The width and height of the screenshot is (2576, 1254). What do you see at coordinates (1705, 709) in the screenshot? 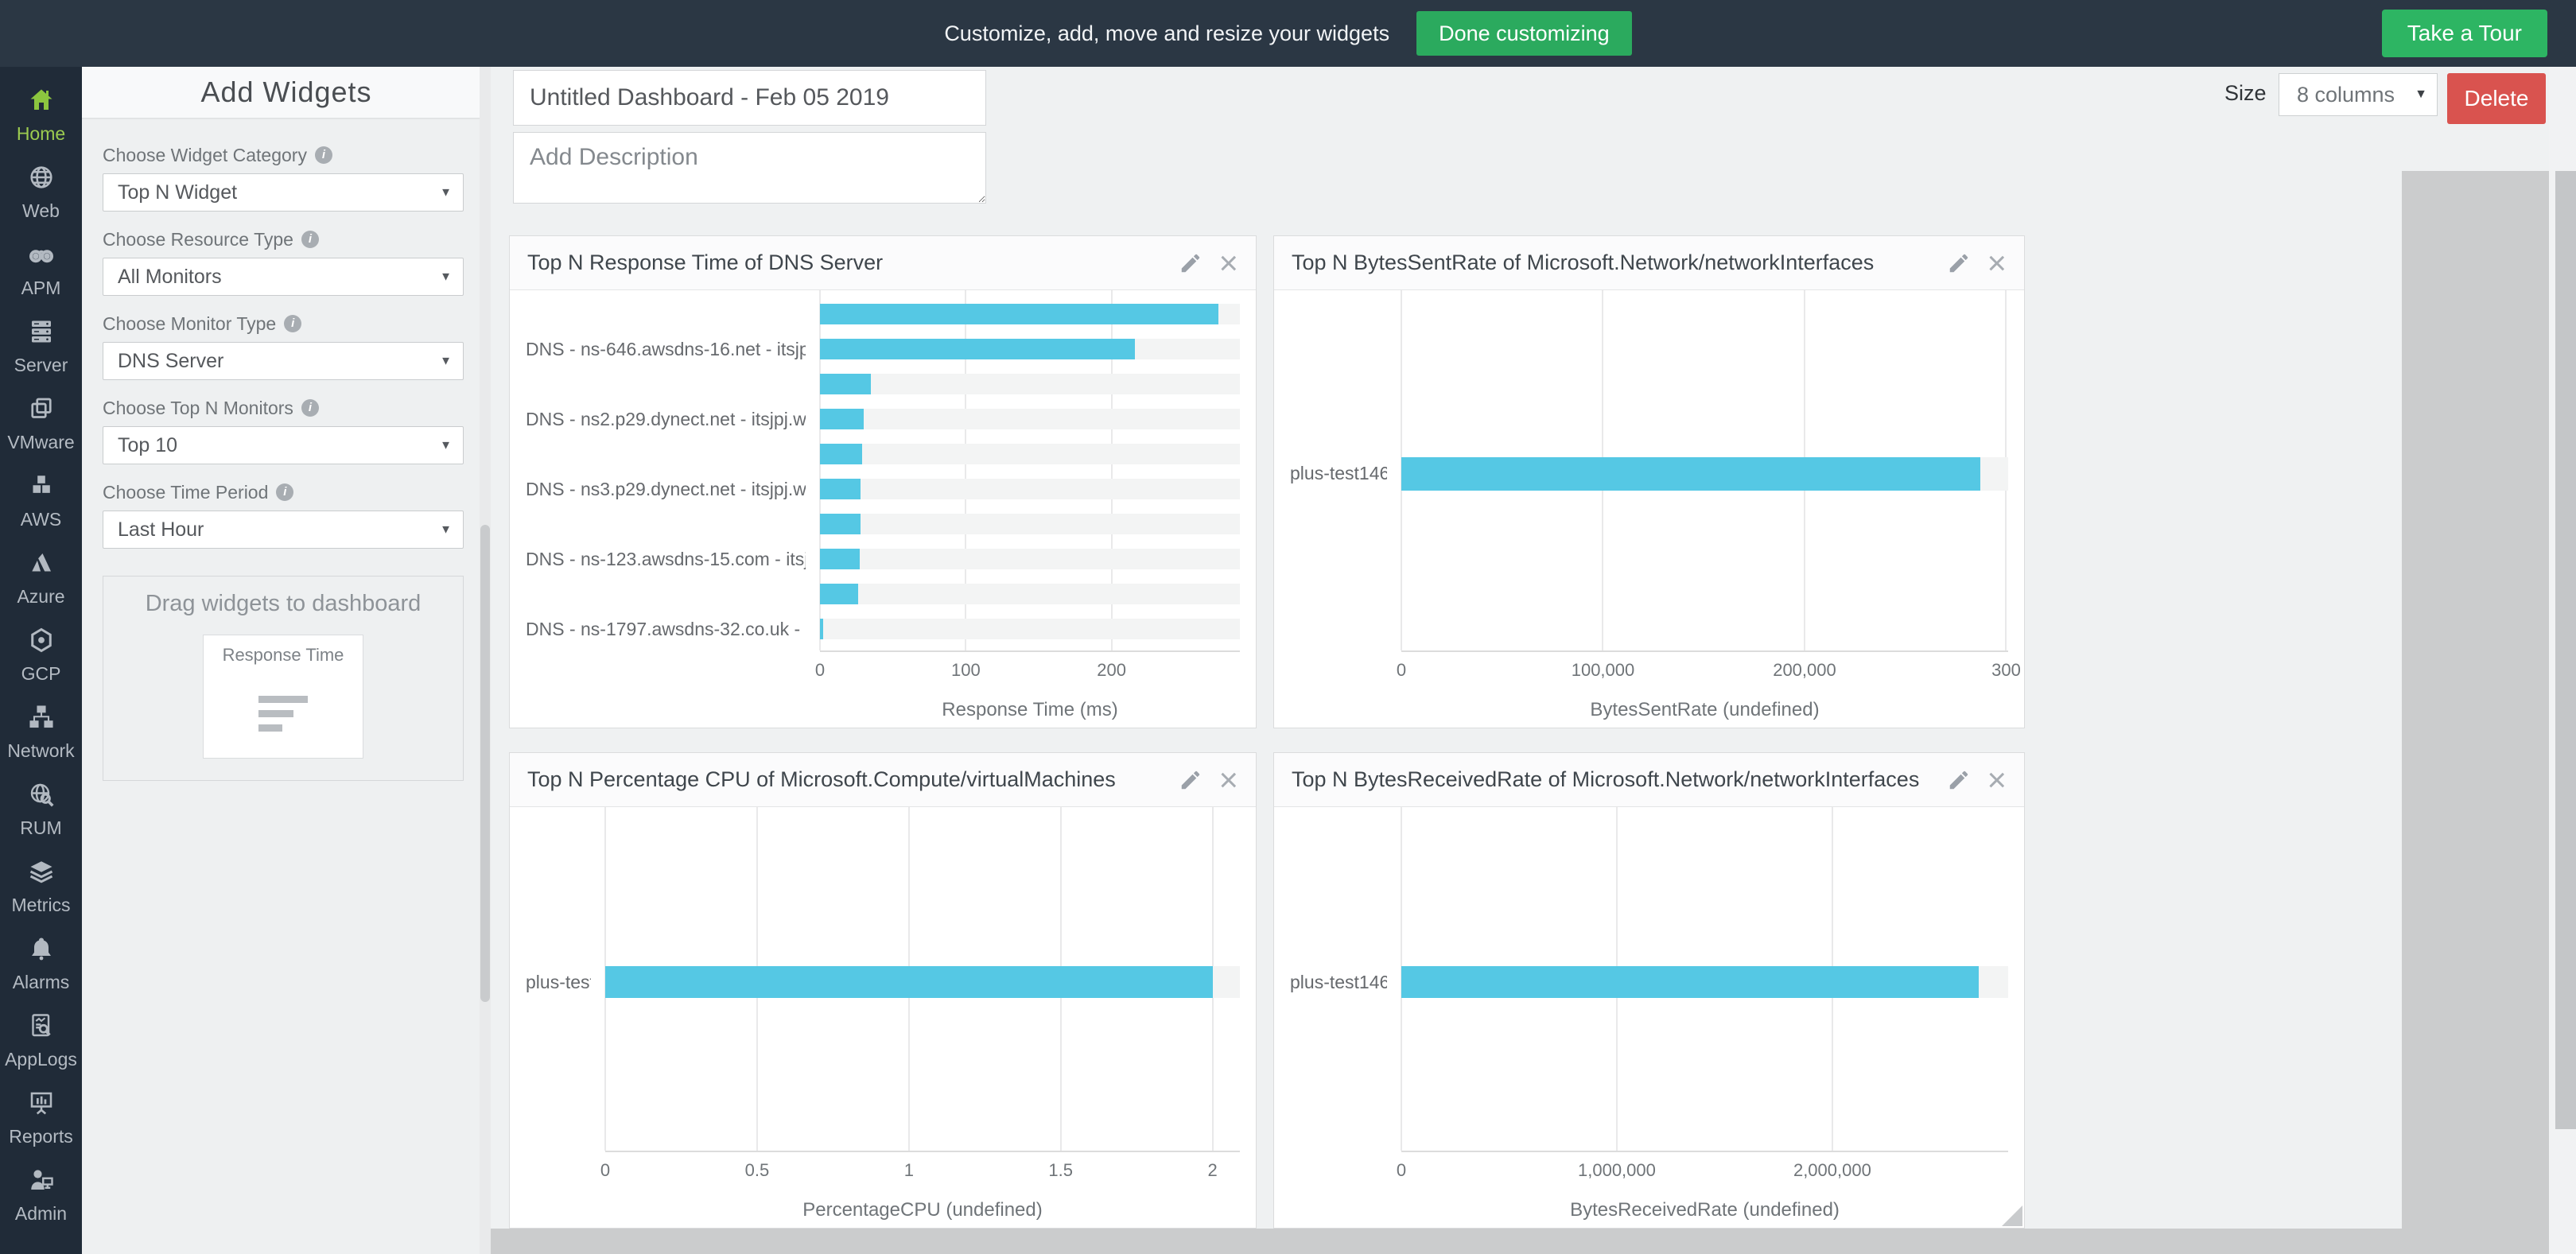
I see `x-axis-title: BytesSentRate (undefined)` at bounding box center [1705, 709].